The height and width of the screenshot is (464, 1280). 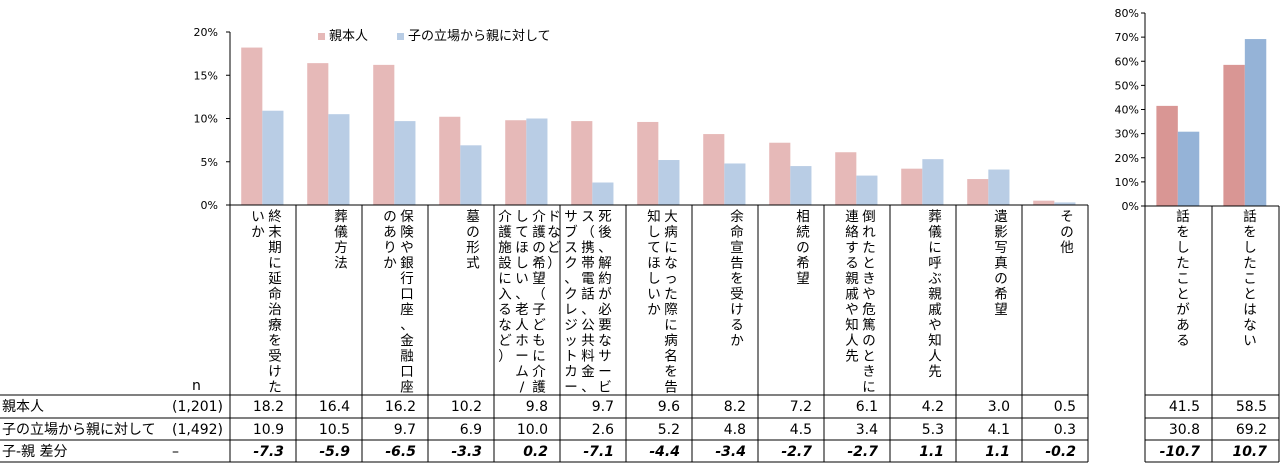 What do you see at coordinates (671, 217) in the screenshot?
I see `svg-text: 大` at bounding box center [671, 217].